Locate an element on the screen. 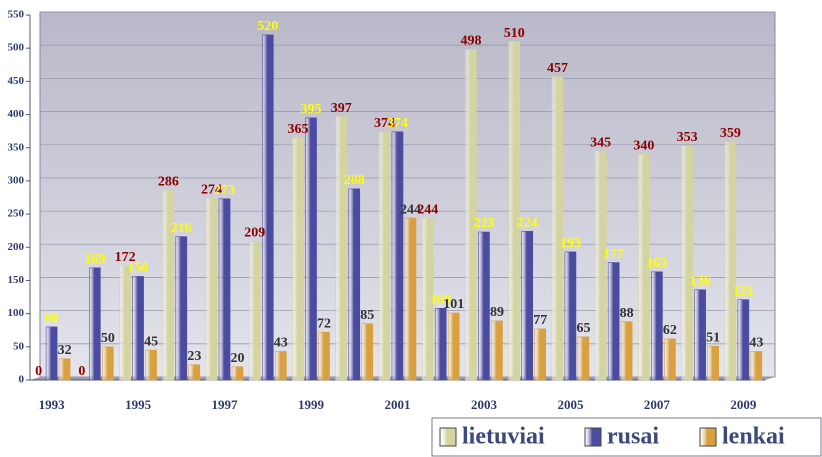 Image resolution: width=822 pixels, height=457 pixels. data-label: 365 is located at coordinates (298, 129).